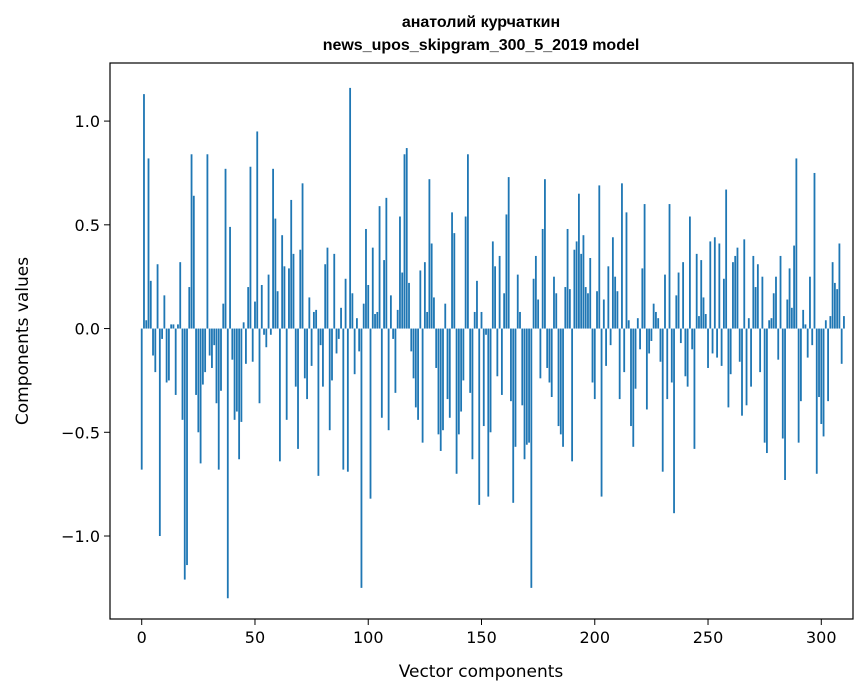 This screenshot has width=867, height=696. Describe the element at coordinates (87, 225) in the screenshot. I see `y-tick-label: 0.5` at that location.